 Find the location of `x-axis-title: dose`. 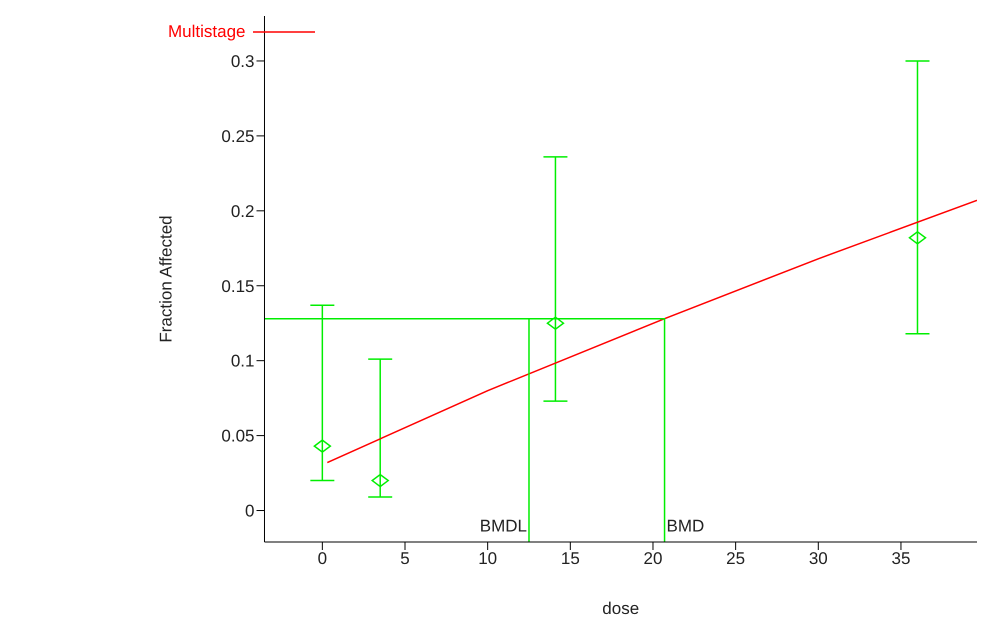

x-axis-title: dose is located at coordinates (621, 608).